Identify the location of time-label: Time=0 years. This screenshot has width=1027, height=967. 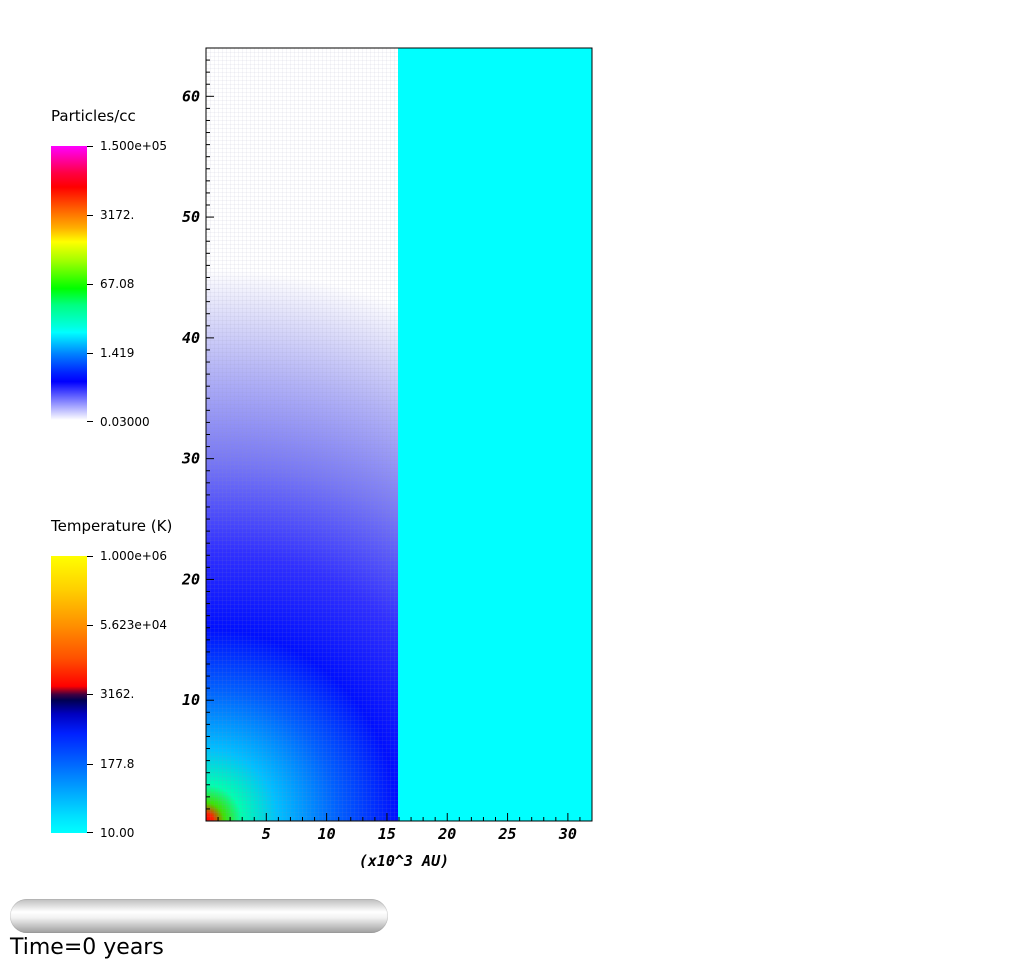
(87, 947).